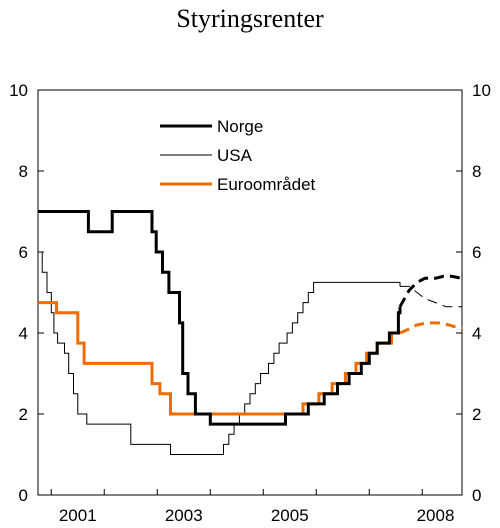 Image resolution: width=500 pixels, height=528 pixels. What do you see at coordinates (436, 515) in the screenshot?
I see `x-tick-label: 2008` at bounding box center [436, 515].